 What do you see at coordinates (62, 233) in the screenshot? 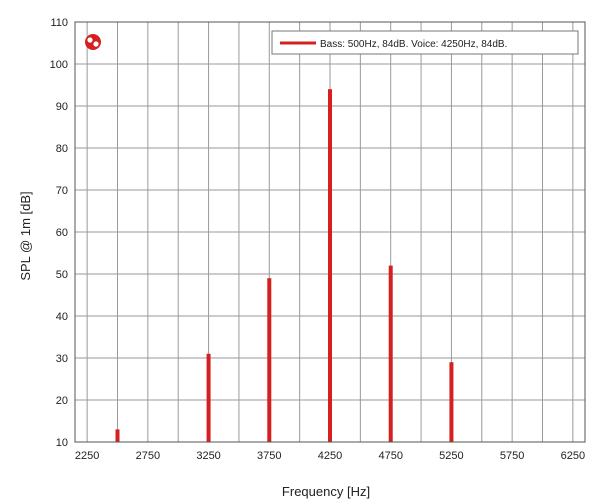
I see `y-tick-label: 60` at bounding box center [62, 233].